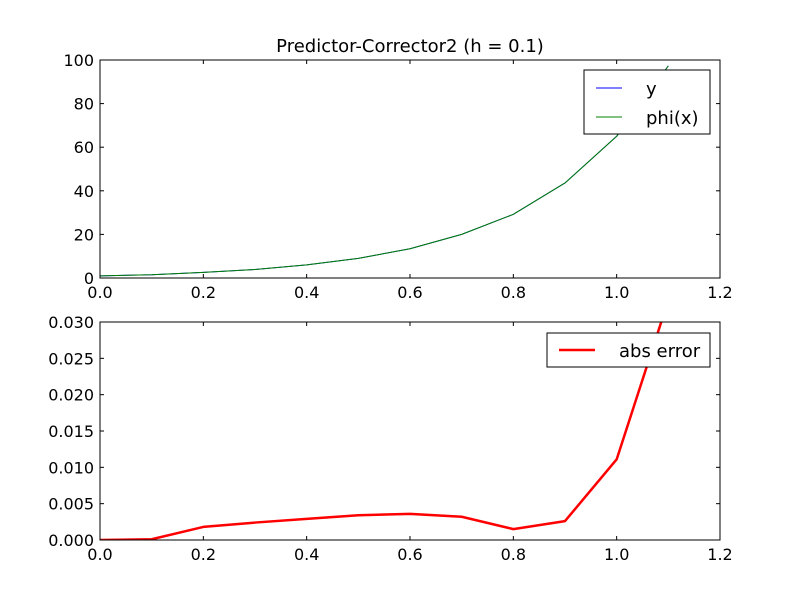 Image resolution: width=800 pixels, height=604 pixels. Describe the element at coordinates (71, 431) in the screenshot. I see `y-tick-label: 0.015` at that location.